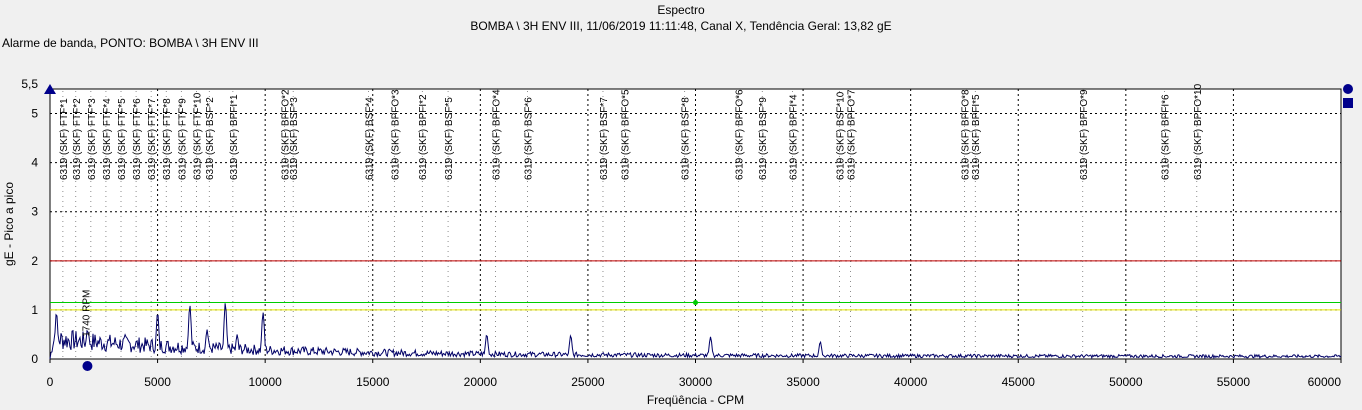  I want to click on y-max-label: 5,5, so click(29, 84).